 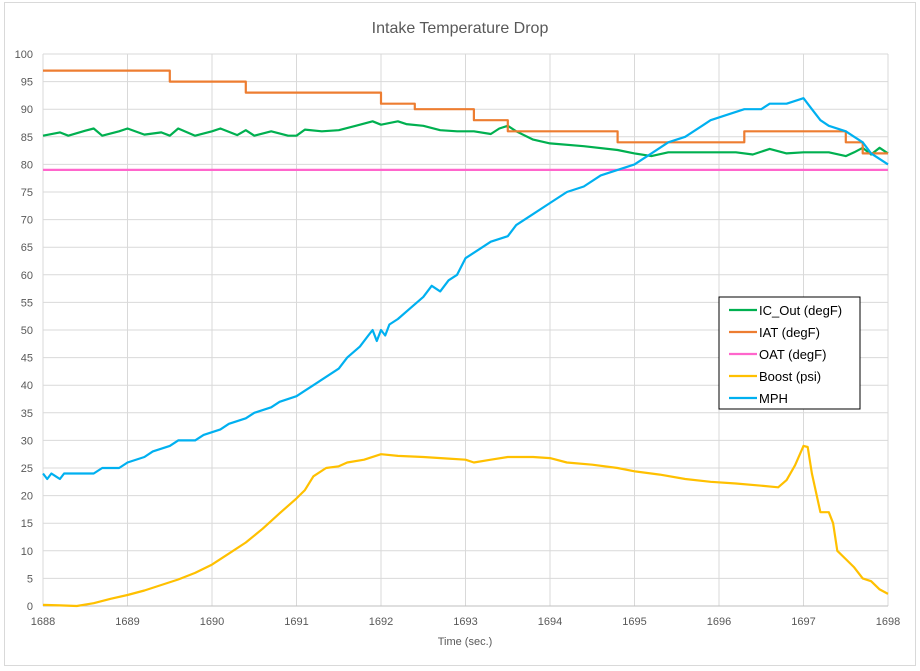 I want to click on y-tick-label: 90, so click(x=27, y=110).